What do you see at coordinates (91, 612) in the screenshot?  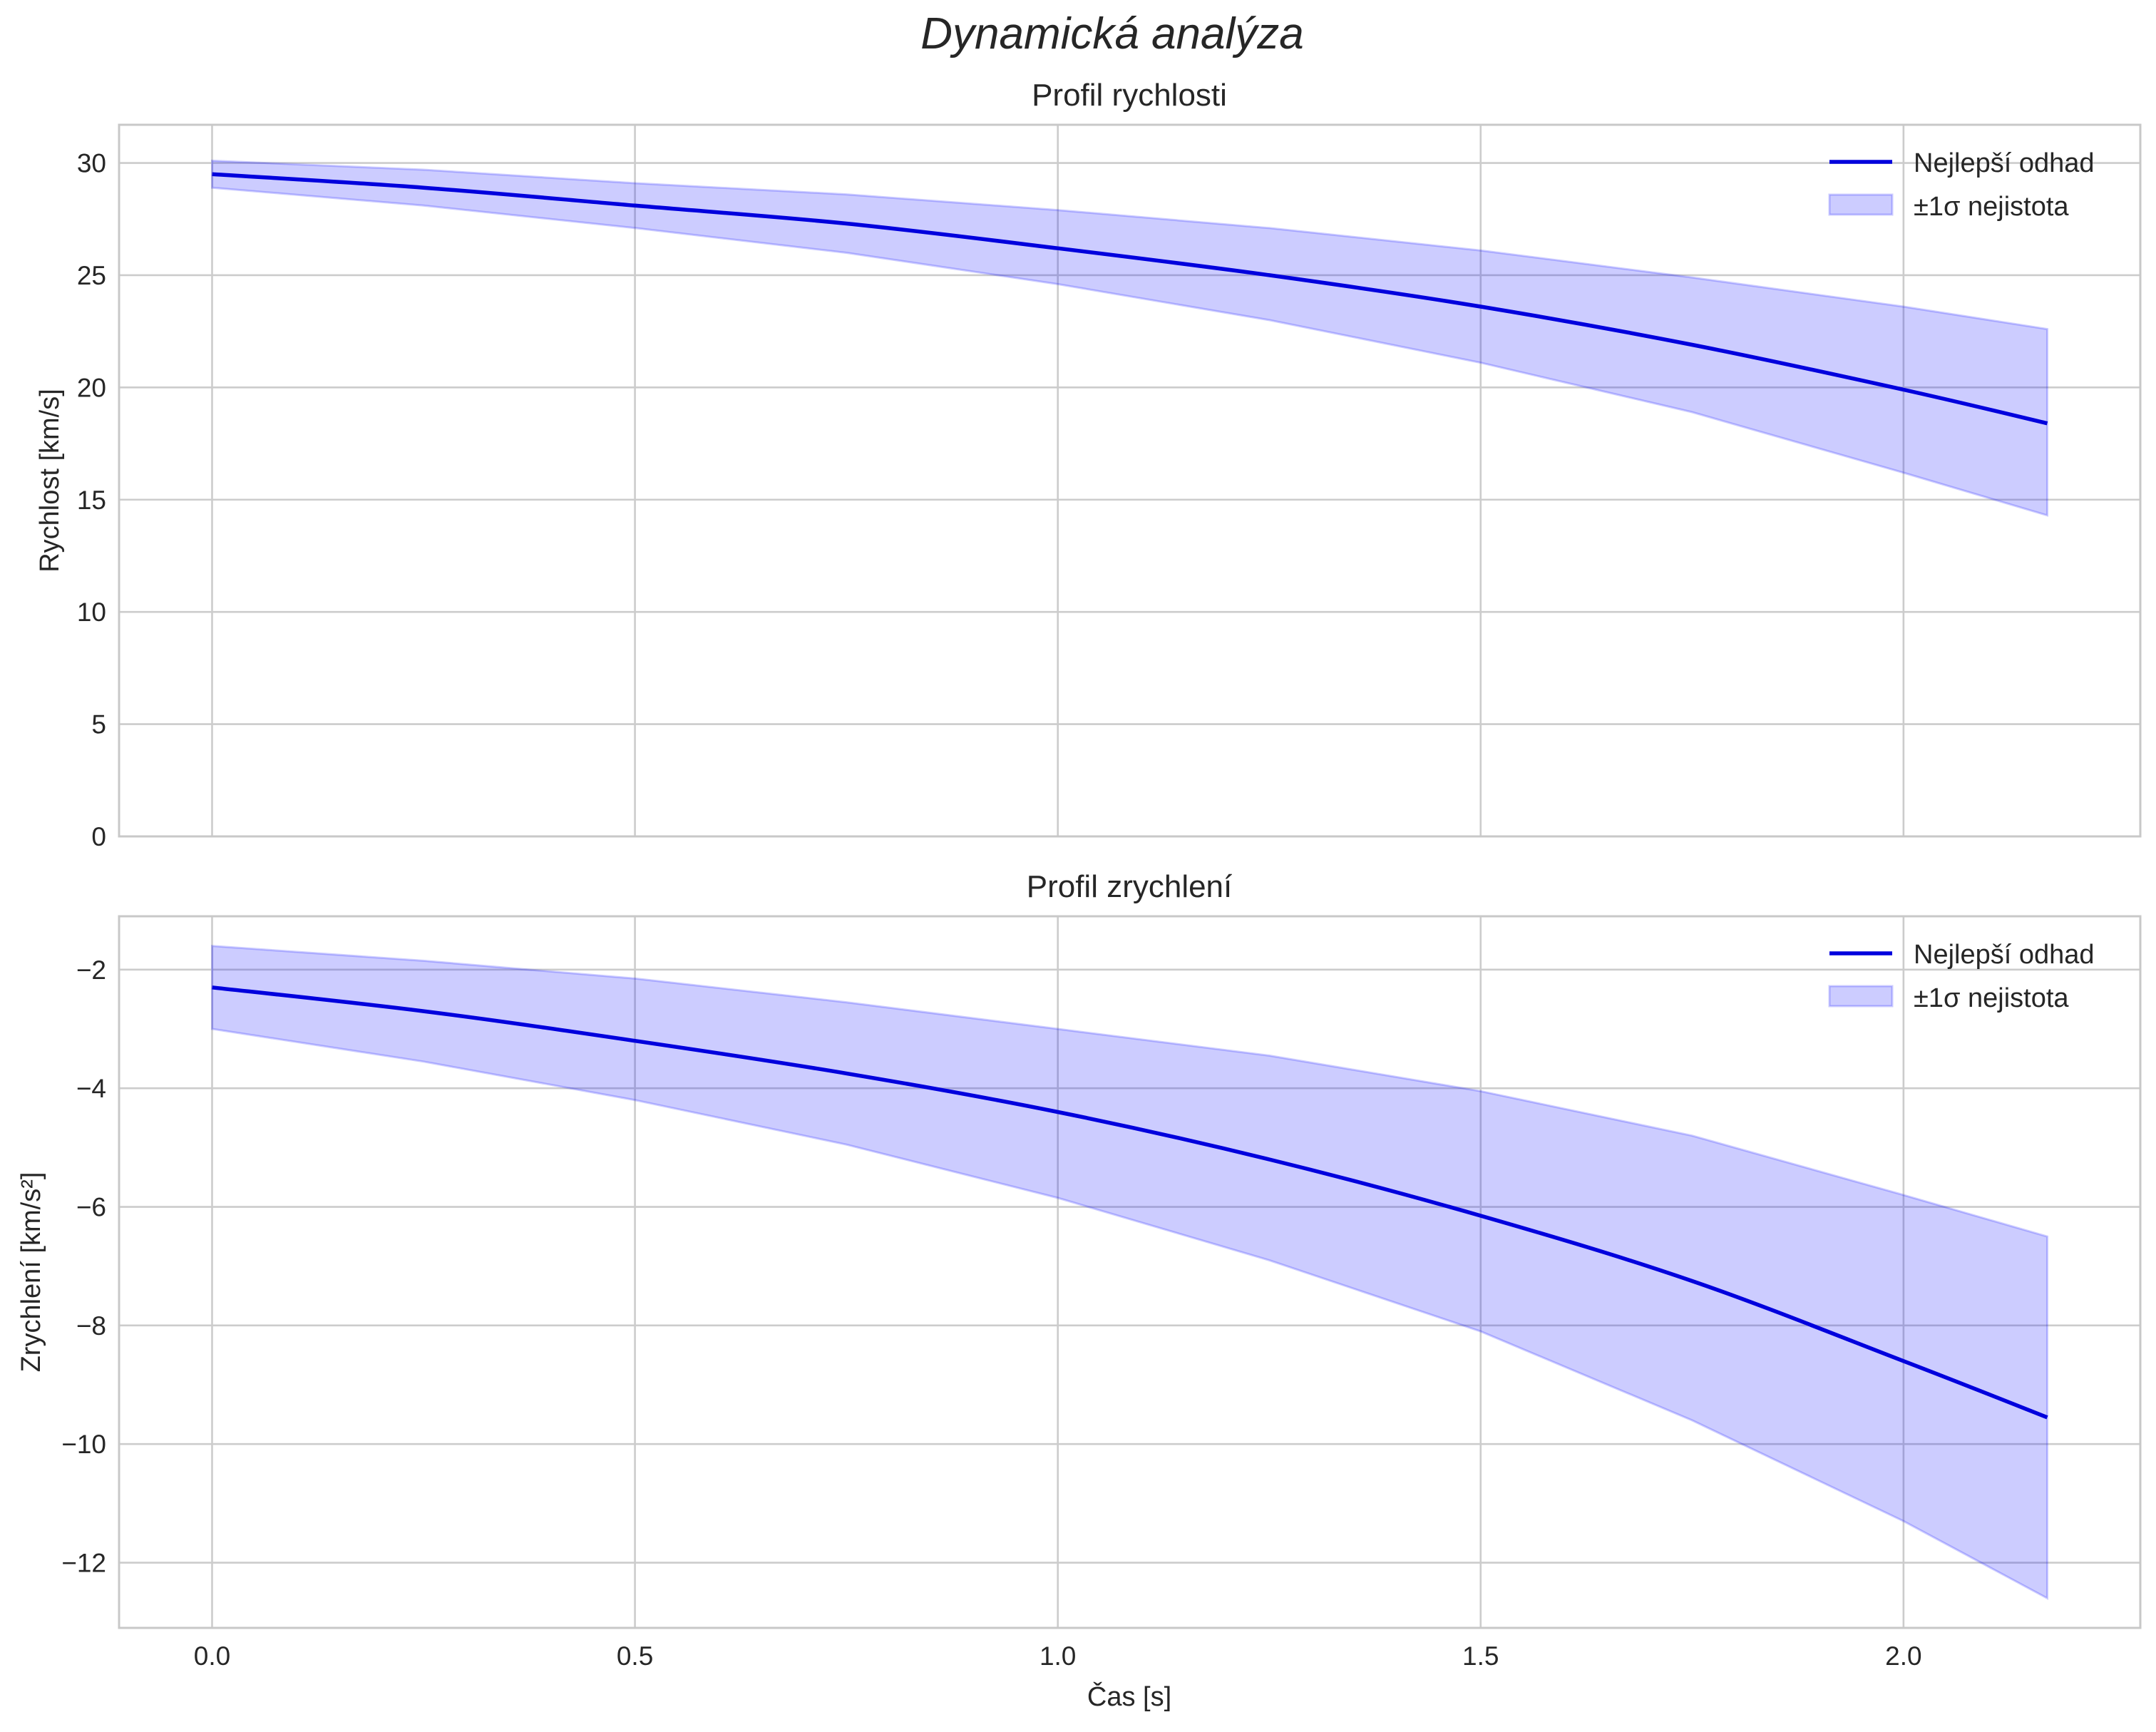 I see `velocity-y-tick-label: 10` at bounding box center [91, 612].